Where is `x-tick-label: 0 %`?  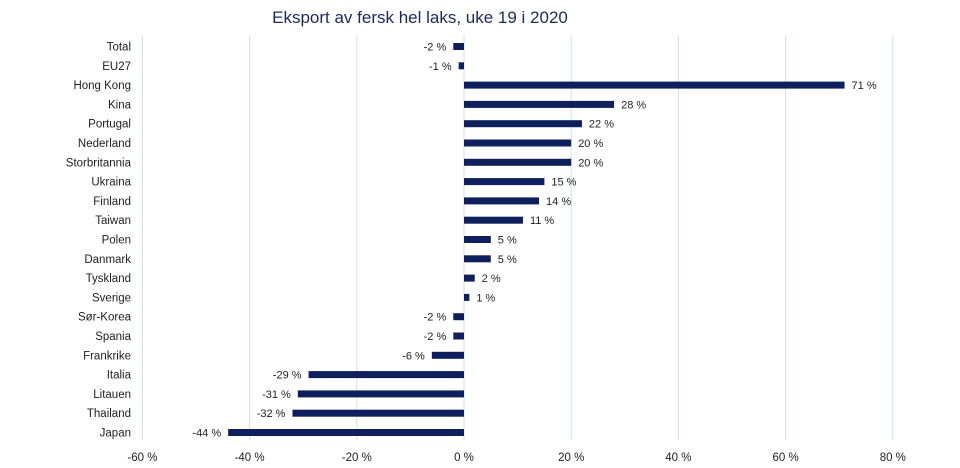 x-tick-label: 0 % is located at coordinates (464, 458).